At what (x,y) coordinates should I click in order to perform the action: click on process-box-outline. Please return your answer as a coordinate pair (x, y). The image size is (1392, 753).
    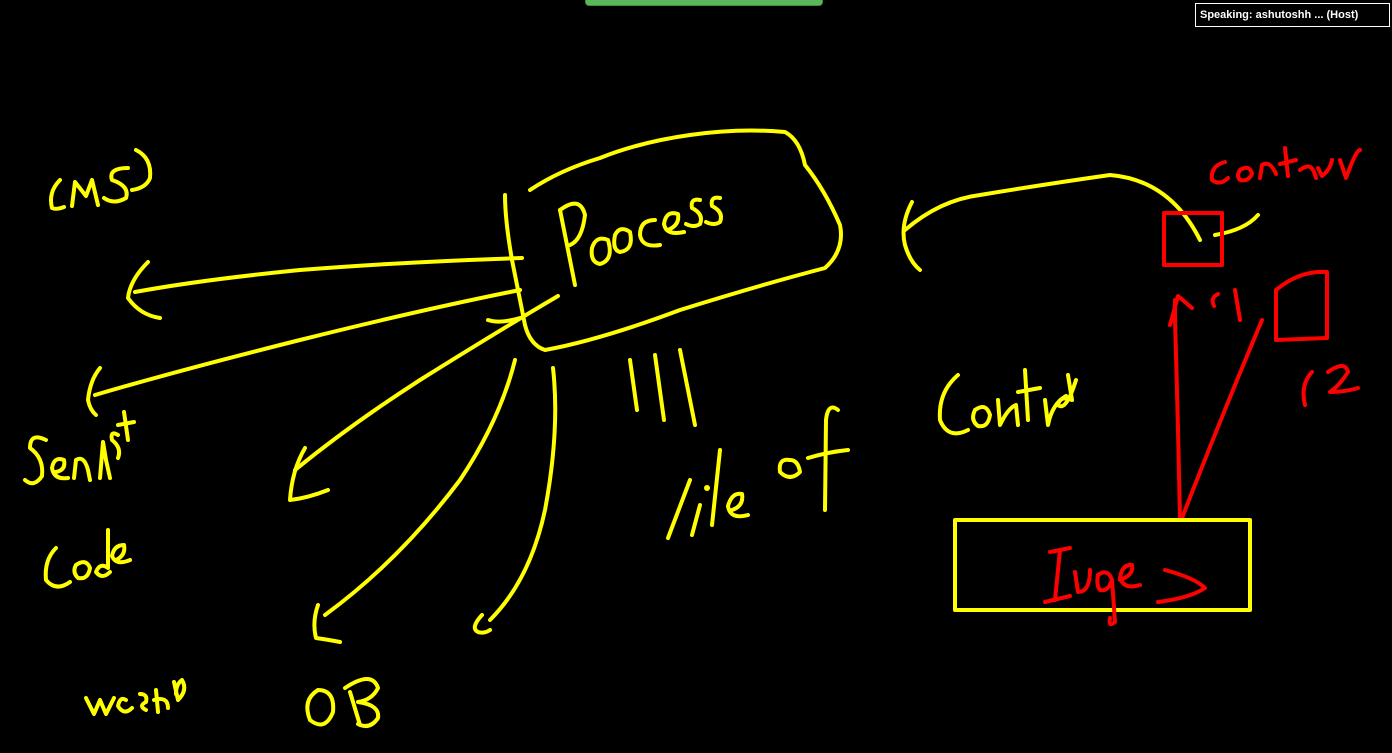
    Looking at the image, I should click on (673, 240).